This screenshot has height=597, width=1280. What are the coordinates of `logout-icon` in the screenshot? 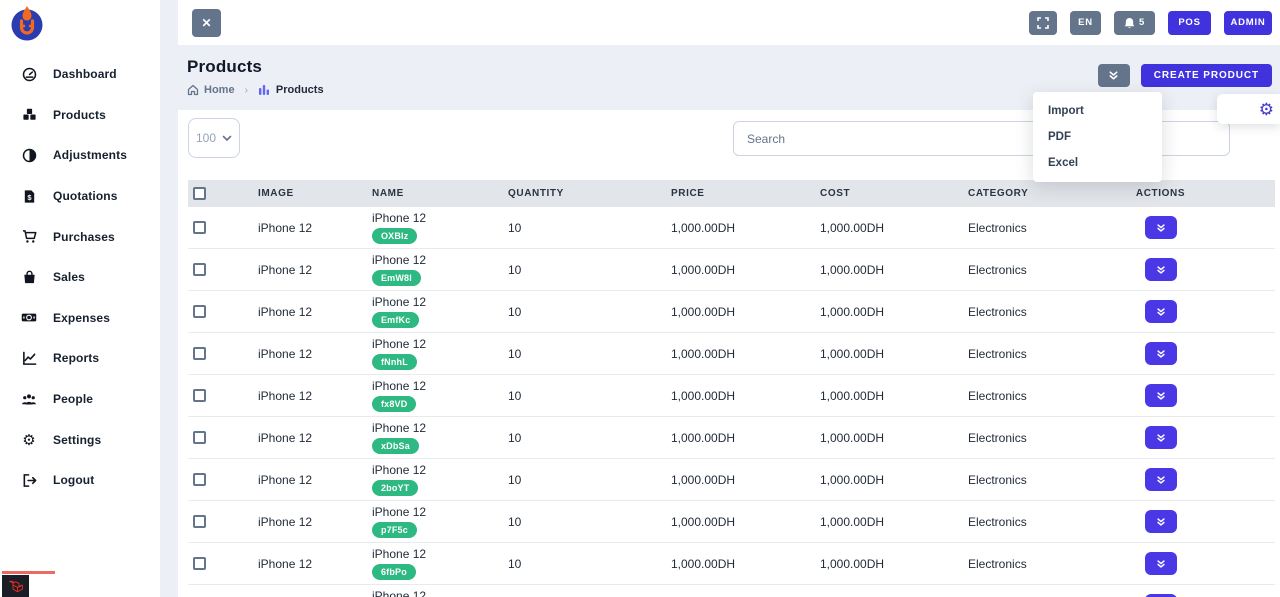 It's located at (29, 480).